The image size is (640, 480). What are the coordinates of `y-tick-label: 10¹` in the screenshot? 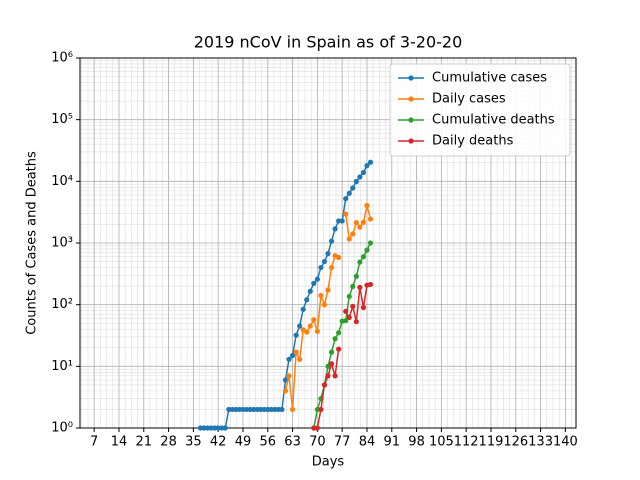 It's located at (62, 366).